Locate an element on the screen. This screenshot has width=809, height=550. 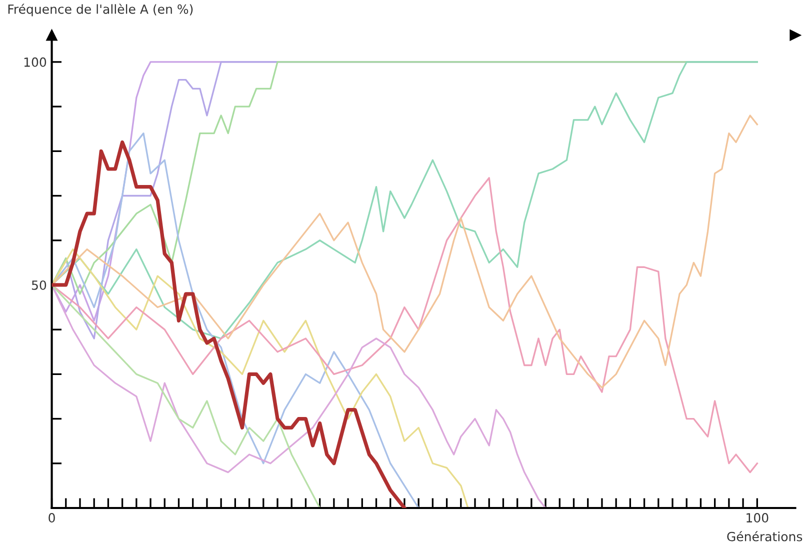
y-axis-title: Fréquence de l'allèle A (en %) is located at coordinates (100, 10).